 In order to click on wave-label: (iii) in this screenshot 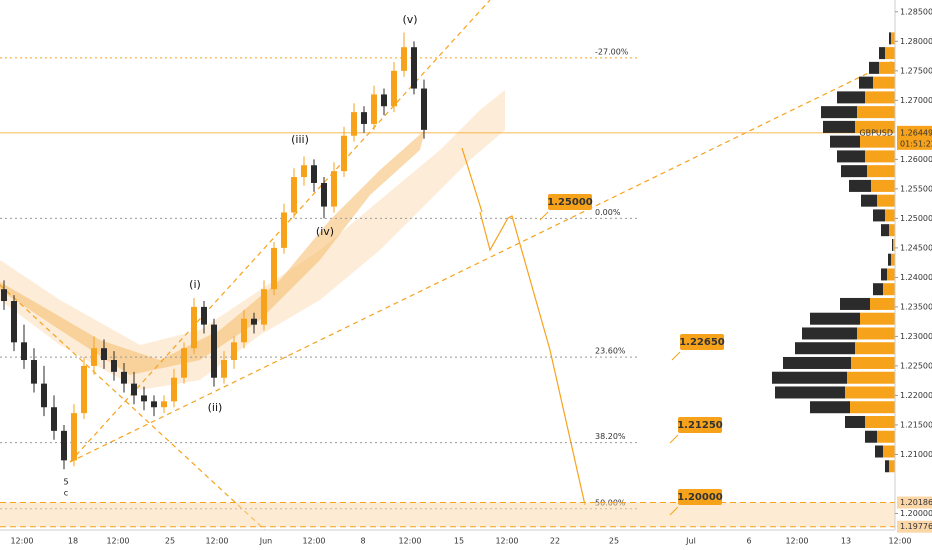, I will do `click(300, 139)`.